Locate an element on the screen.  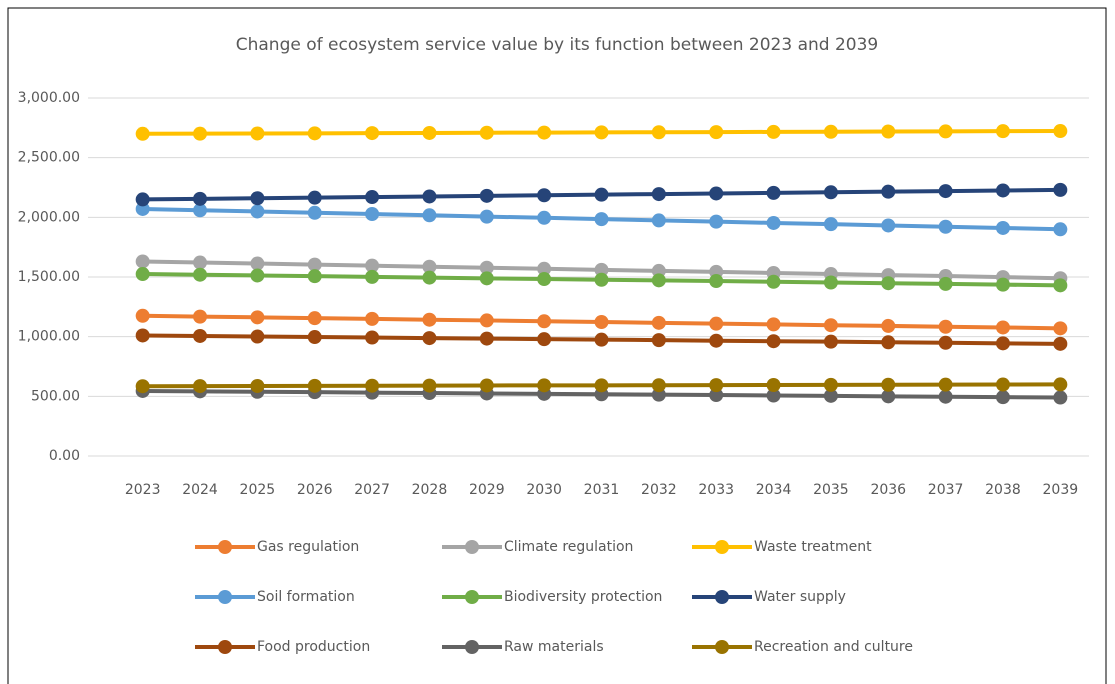
legend-label: Biodiversity protection is located at coordinates (583, 597).